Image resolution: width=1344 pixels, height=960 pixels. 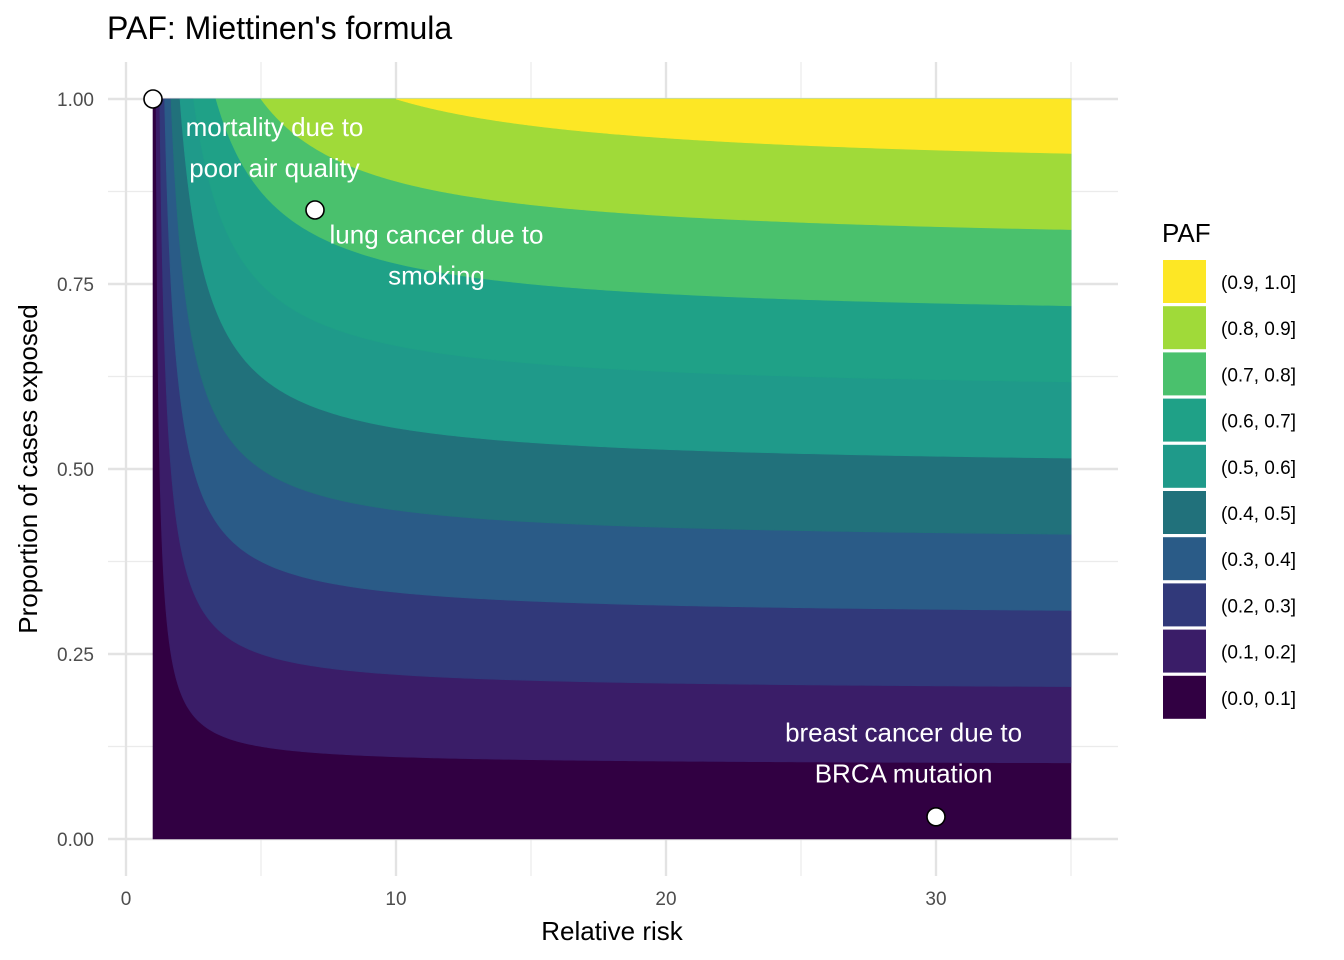 I want to click on y-axis-ticks: 0.00 0.25 0.50 0.75 1.00, so click(x=75, y=470).